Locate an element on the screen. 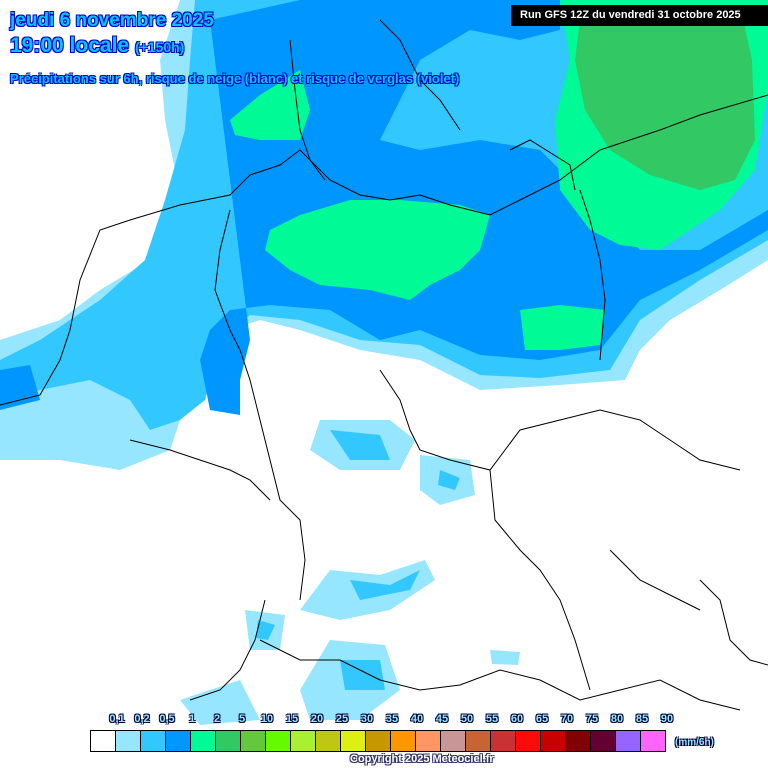 Image resolution: width=768 pixels, height=768 pixels. lead-time: (+150h) is located at coordinates (159, 47).